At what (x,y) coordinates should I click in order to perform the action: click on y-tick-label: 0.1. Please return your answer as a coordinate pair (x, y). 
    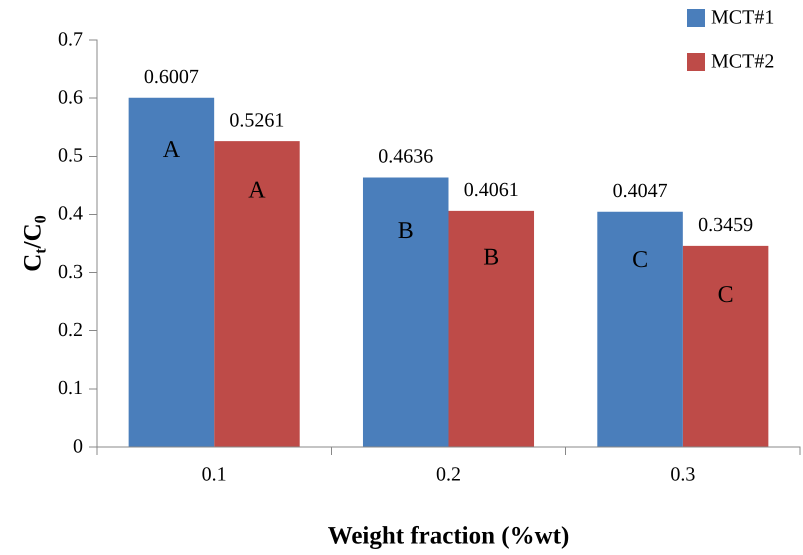
    Looking at the image, I should click on (70, 388).